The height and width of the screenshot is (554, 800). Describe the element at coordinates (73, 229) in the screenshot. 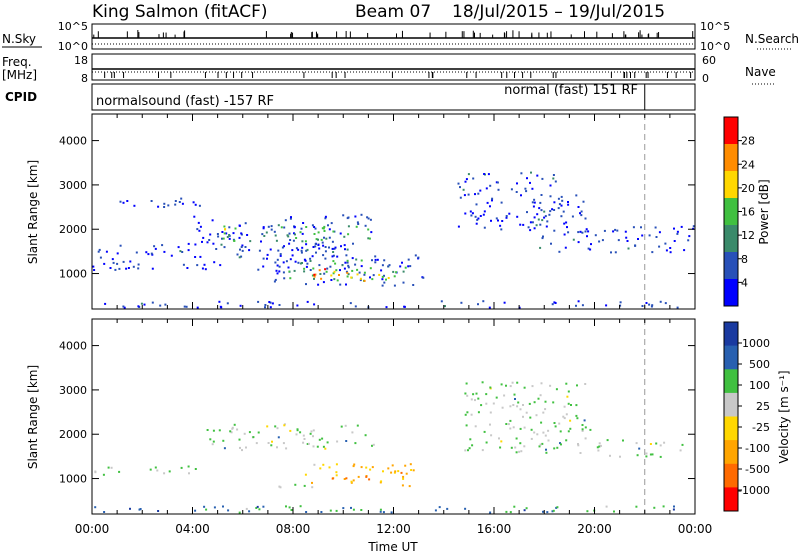

I see `y-tick-label: 2000` at that location.